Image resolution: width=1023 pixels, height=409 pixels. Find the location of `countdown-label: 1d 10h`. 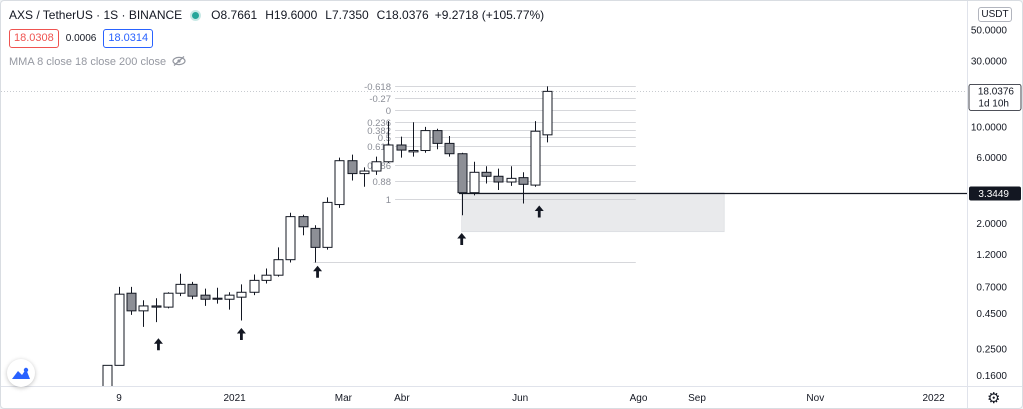

countdown-label: 1d 10h is located at coordinates (993, 103).